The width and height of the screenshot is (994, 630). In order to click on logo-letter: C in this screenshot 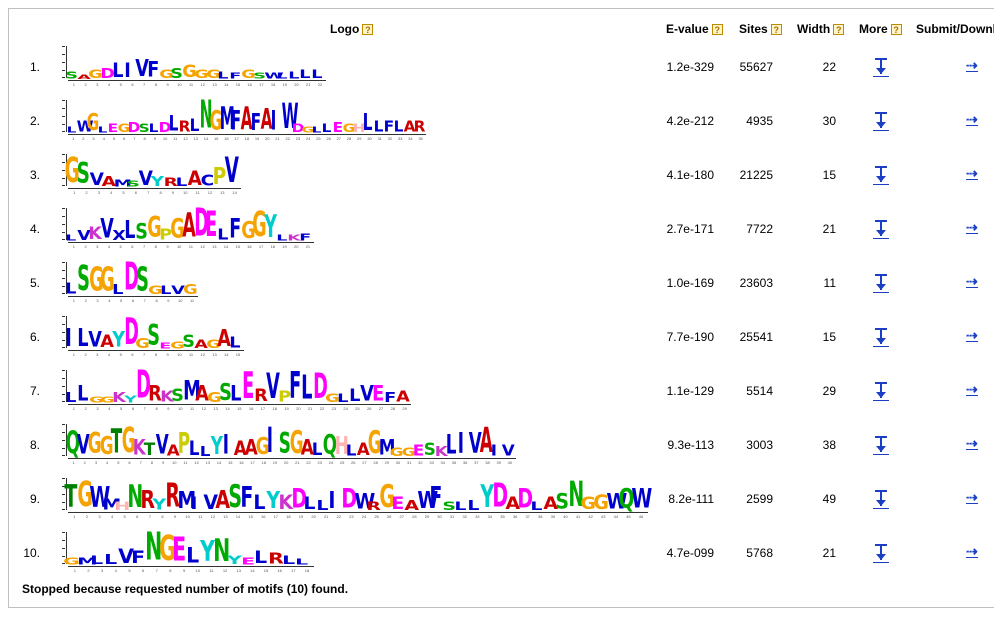, I will do `click(207, 180)`.